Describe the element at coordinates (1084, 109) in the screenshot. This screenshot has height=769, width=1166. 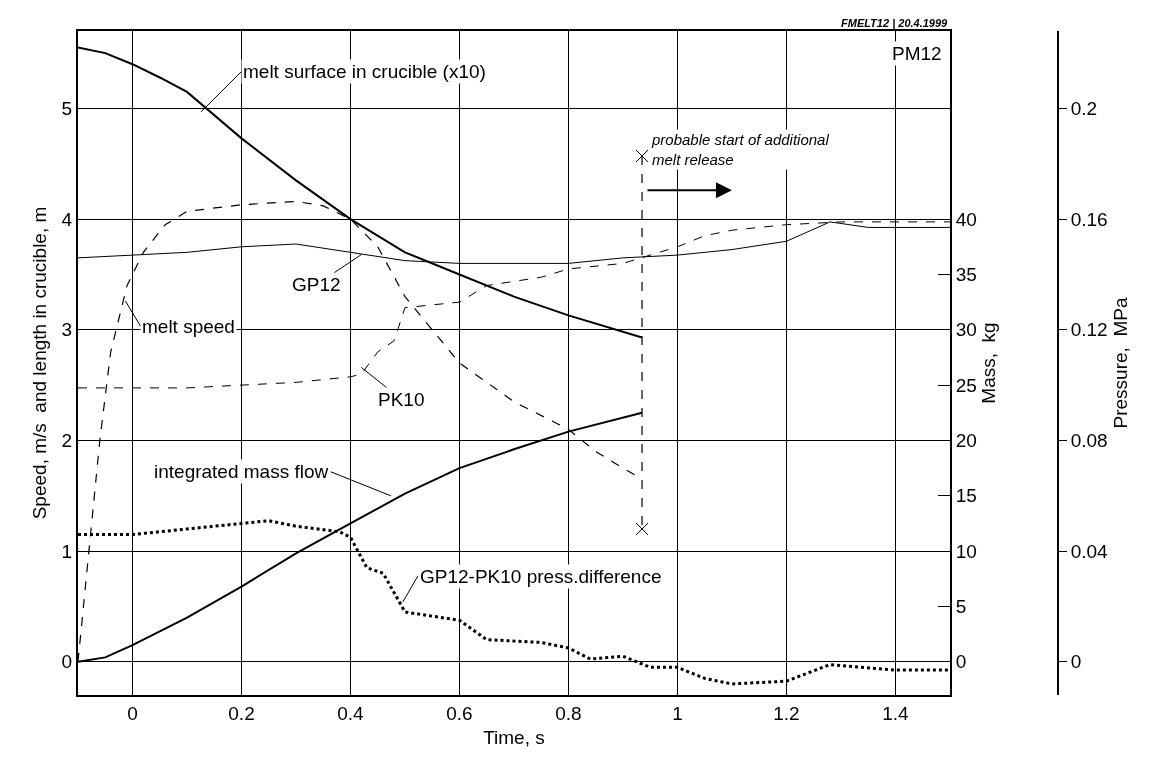
I see `y3-tick-label: 0.2` at that location.